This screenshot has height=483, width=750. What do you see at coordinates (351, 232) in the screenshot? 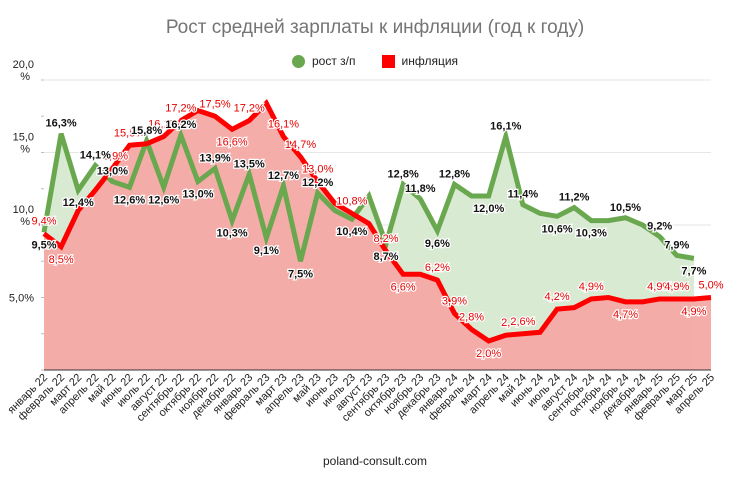
I see `wage-data-label: 10,4%` at bounding box center [351, 232].